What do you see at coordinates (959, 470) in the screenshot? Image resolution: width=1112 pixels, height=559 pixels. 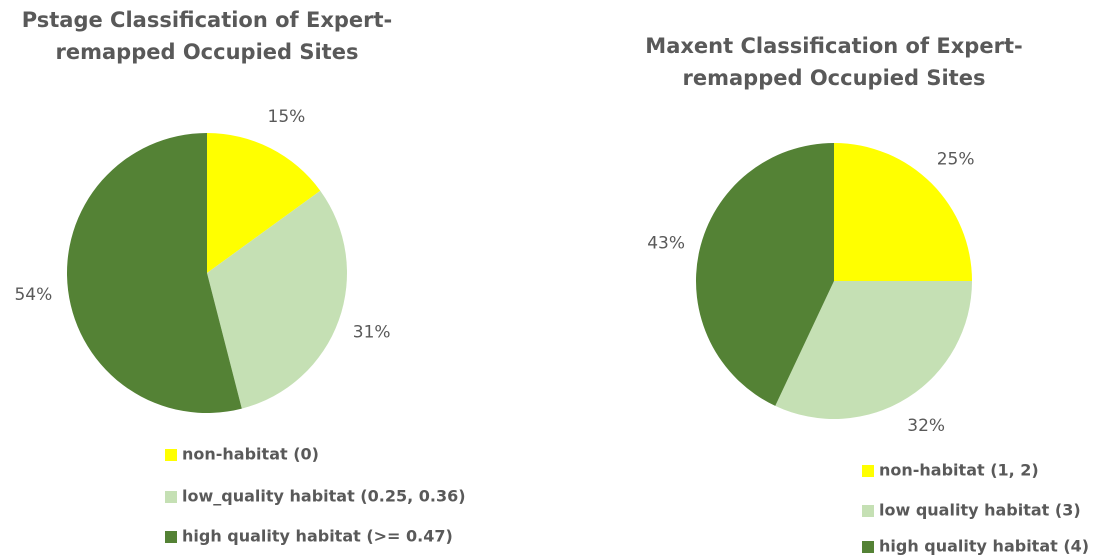 I see `legend-label: non-habitat (1, 2)` at bounding box center [959, 470].